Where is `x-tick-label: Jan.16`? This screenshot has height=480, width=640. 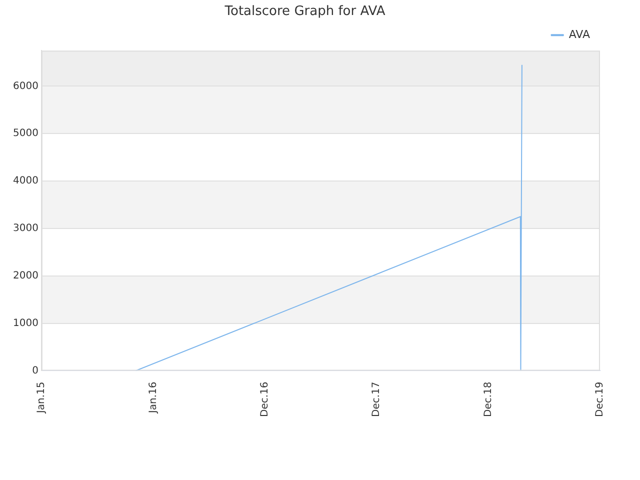 x-tick-label: Jan.16 is located at coordinates (153, 398).